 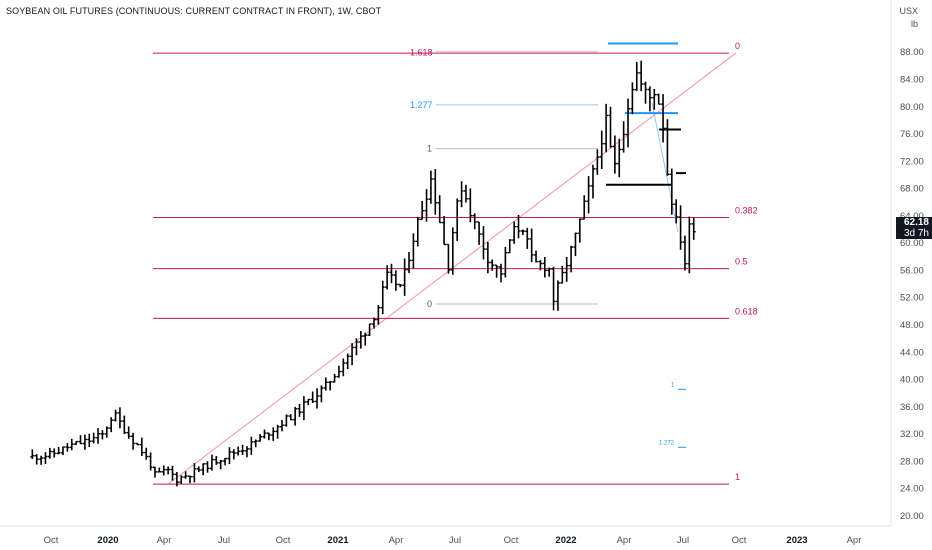 I want to click on fib-level-label: 1, so click(x=673, y=385).